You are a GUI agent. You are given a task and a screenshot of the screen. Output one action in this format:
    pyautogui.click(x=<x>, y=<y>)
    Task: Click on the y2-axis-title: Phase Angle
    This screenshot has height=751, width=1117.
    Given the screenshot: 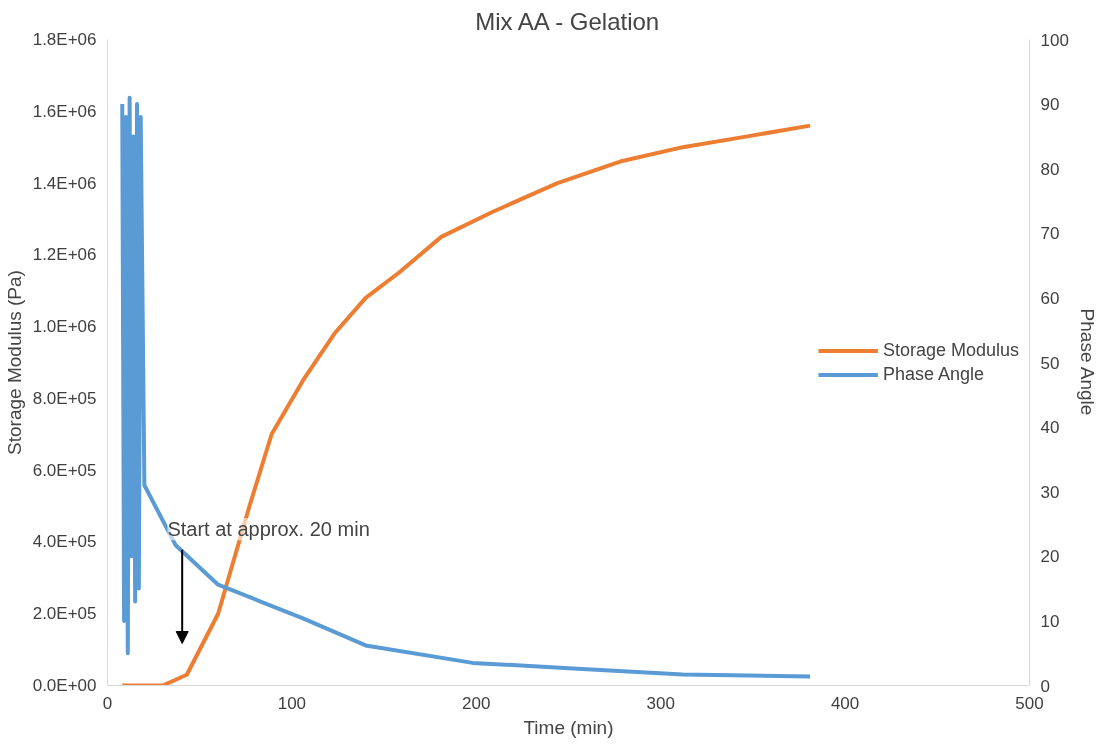 What is the action you would take?
    pyautogui.click(x=1087, y=362)
    